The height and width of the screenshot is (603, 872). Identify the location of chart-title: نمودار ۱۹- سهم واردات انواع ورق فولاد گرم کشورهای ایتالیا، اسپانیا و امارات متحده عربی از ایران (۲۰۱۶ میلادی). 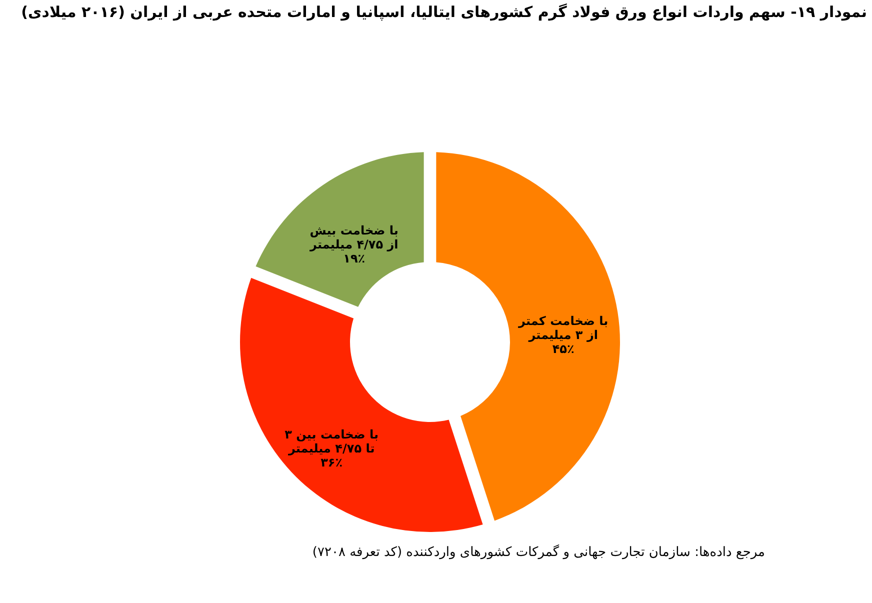
(444, 12).